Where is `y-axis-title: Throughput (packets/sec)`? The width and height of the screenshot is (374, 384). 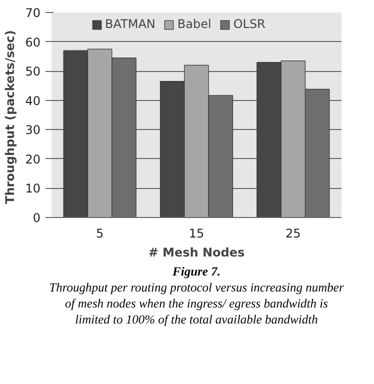 y-axis-title: Throughput (packets/sec) is located at coordinates (10, 117).